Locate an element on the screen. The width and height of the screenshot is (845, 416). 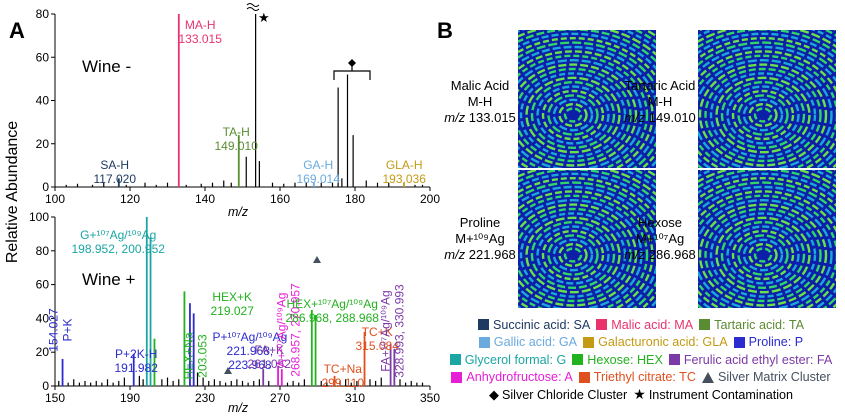
caption-line: M+¹⁰⁹Ag is located at coordinates (480, 238).